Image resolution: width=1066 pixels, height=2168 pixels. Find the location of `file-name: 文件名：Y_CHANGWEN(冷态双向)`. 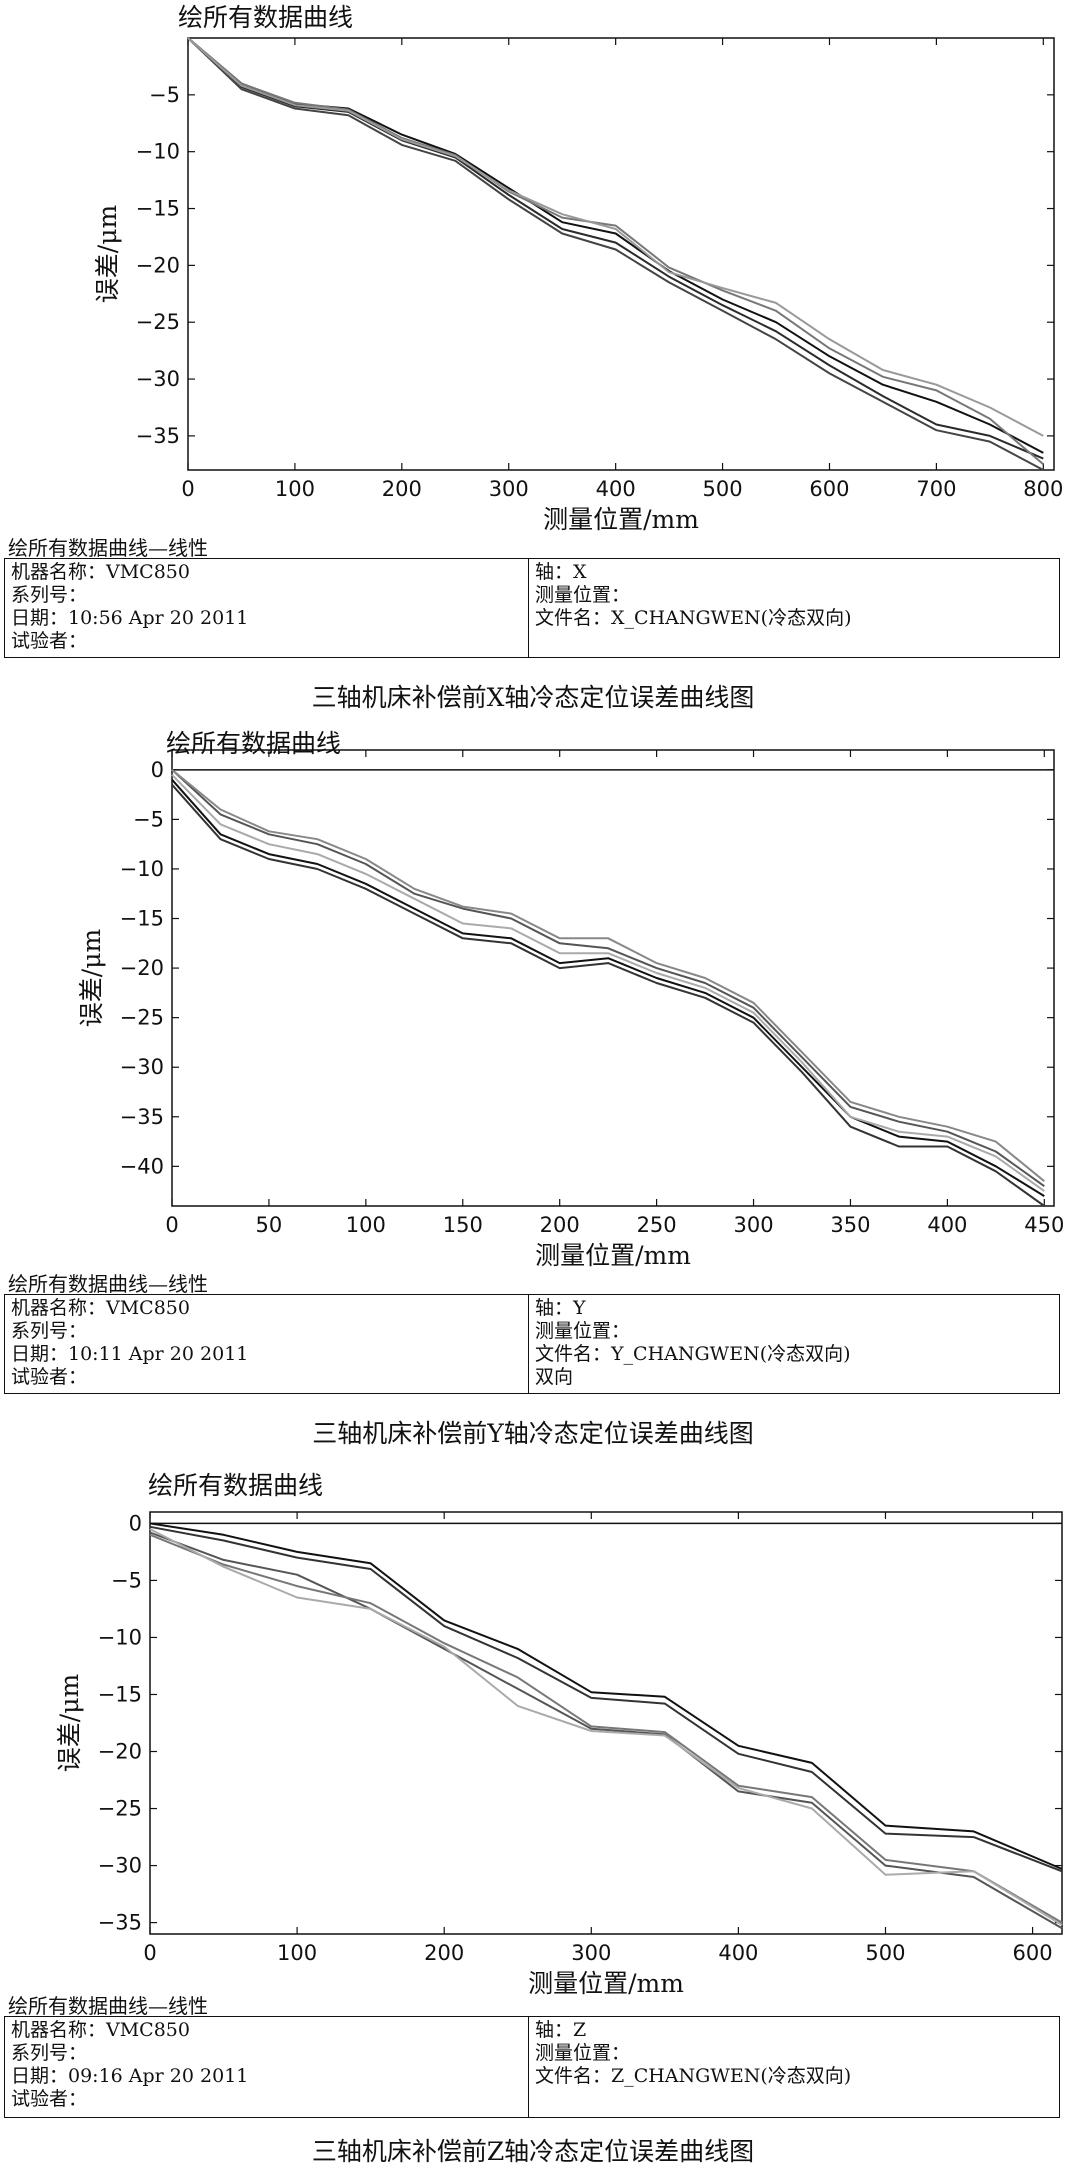

file-name: 文件名：Y_CHANGWEN(冷态双向) is located at coordinates (693, 1354).